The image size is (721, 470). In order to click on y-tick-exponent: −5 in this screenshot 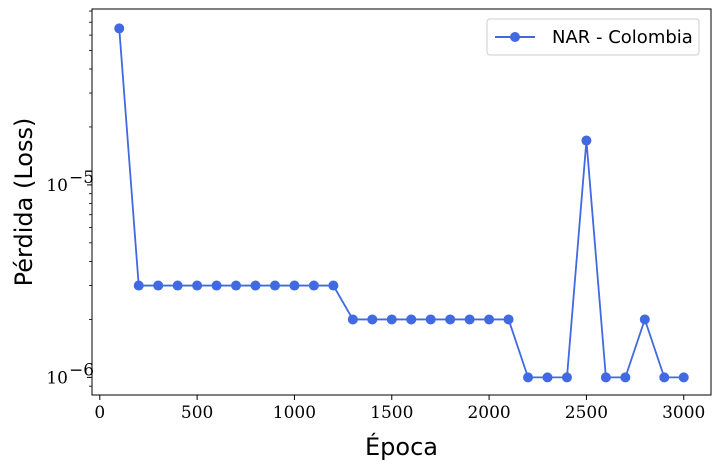, I will do `click(81, 178)`.